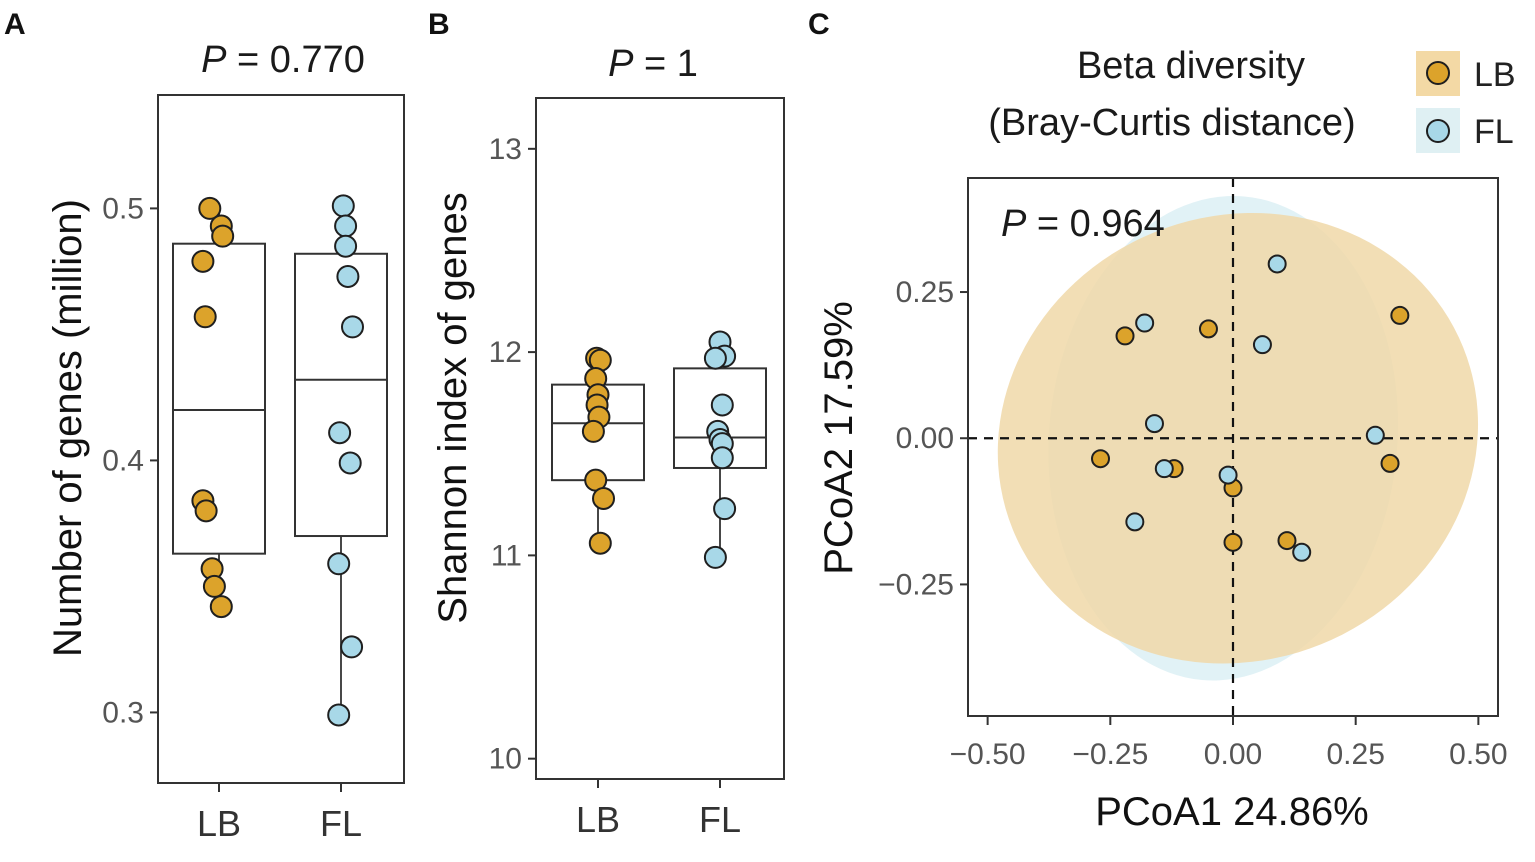 The image size is (1535, 862). Describe the element at coordinates (659, 449) in the screenshot. I see `panel-b-plot-body` at that location.